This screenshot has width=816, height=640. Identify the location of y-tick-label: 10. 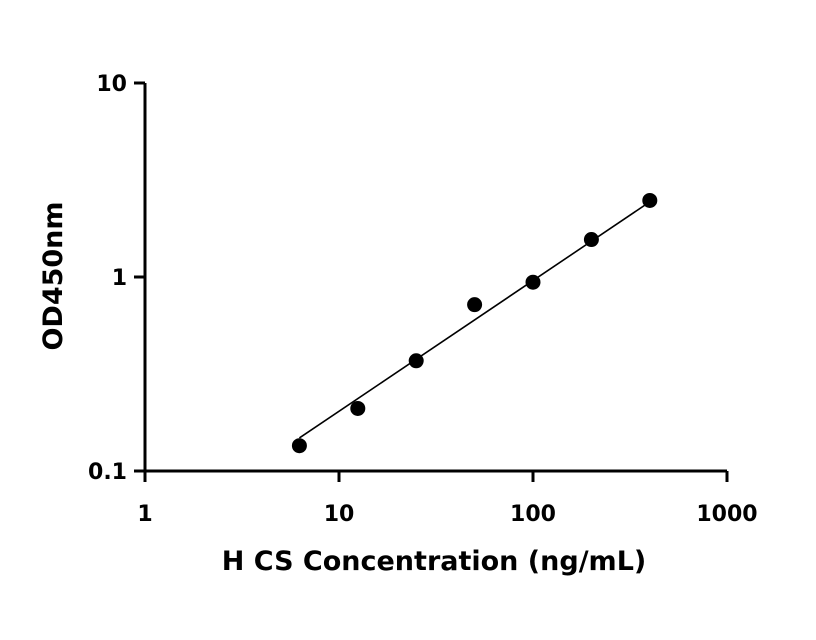
(111, 84).